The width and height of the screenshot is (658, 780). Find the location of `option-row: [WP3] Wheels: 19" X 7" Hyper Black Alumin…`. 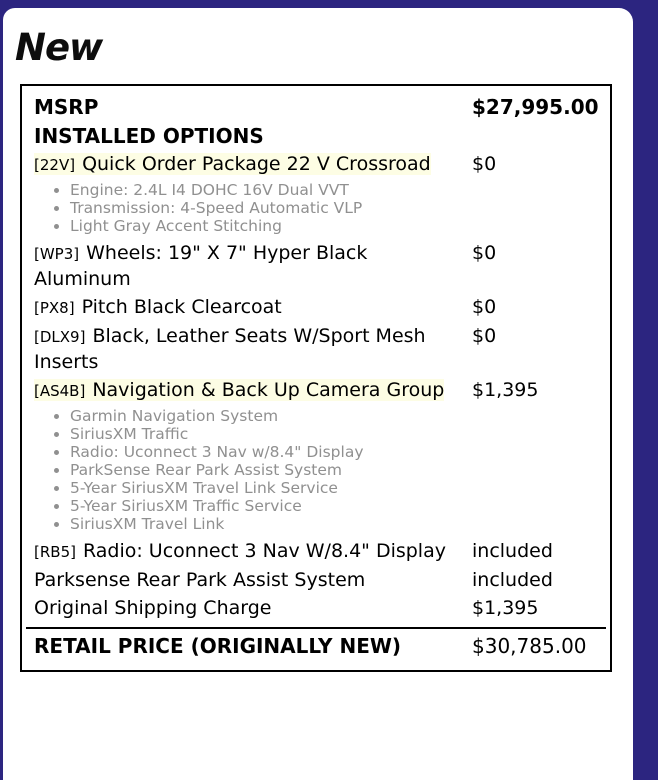

option-row: [WP3] Wheels: 19" X 7" Hyper Black Alumin… is located at coordinates (316, 266).